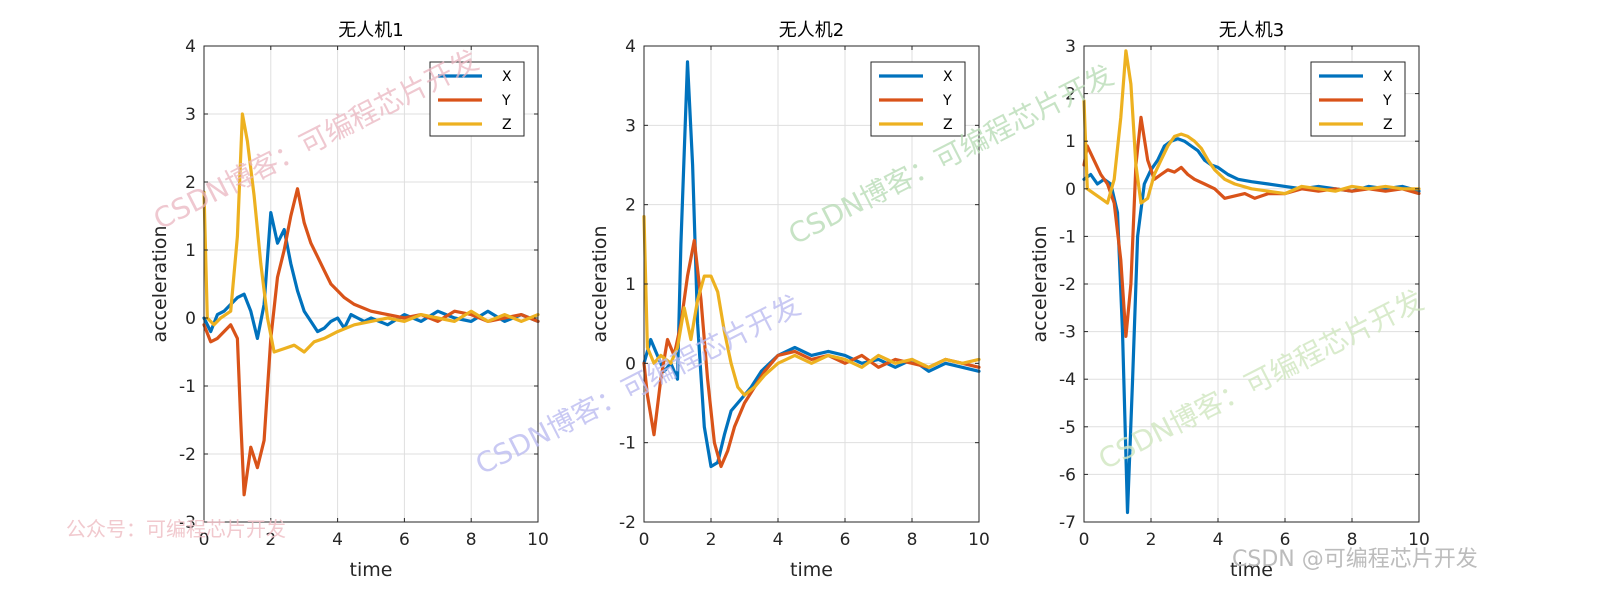  What do you see at coordinates (1355, 559) in the screenshot?
I see `watermark-corner: CSDN @可编程芯片开发` at bounding box center [1355, 559].